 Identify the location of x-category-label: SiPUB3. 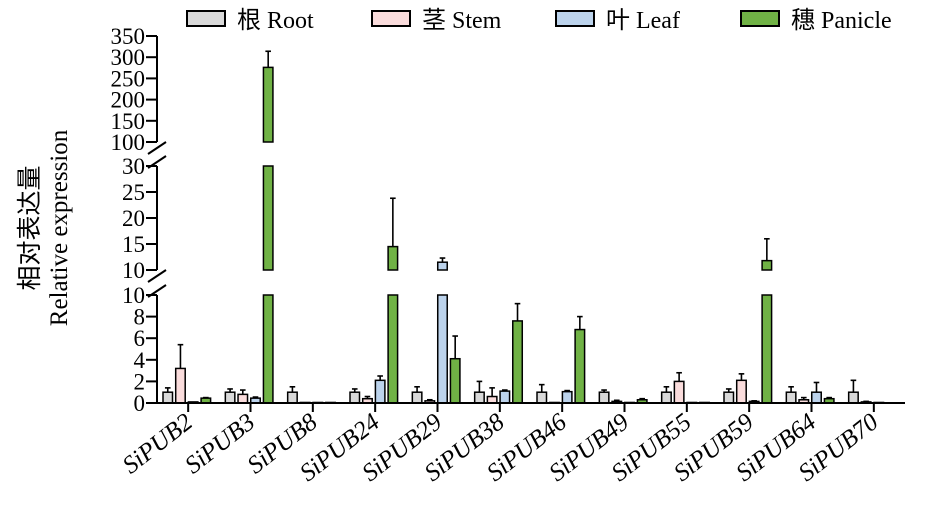
(220, 443).